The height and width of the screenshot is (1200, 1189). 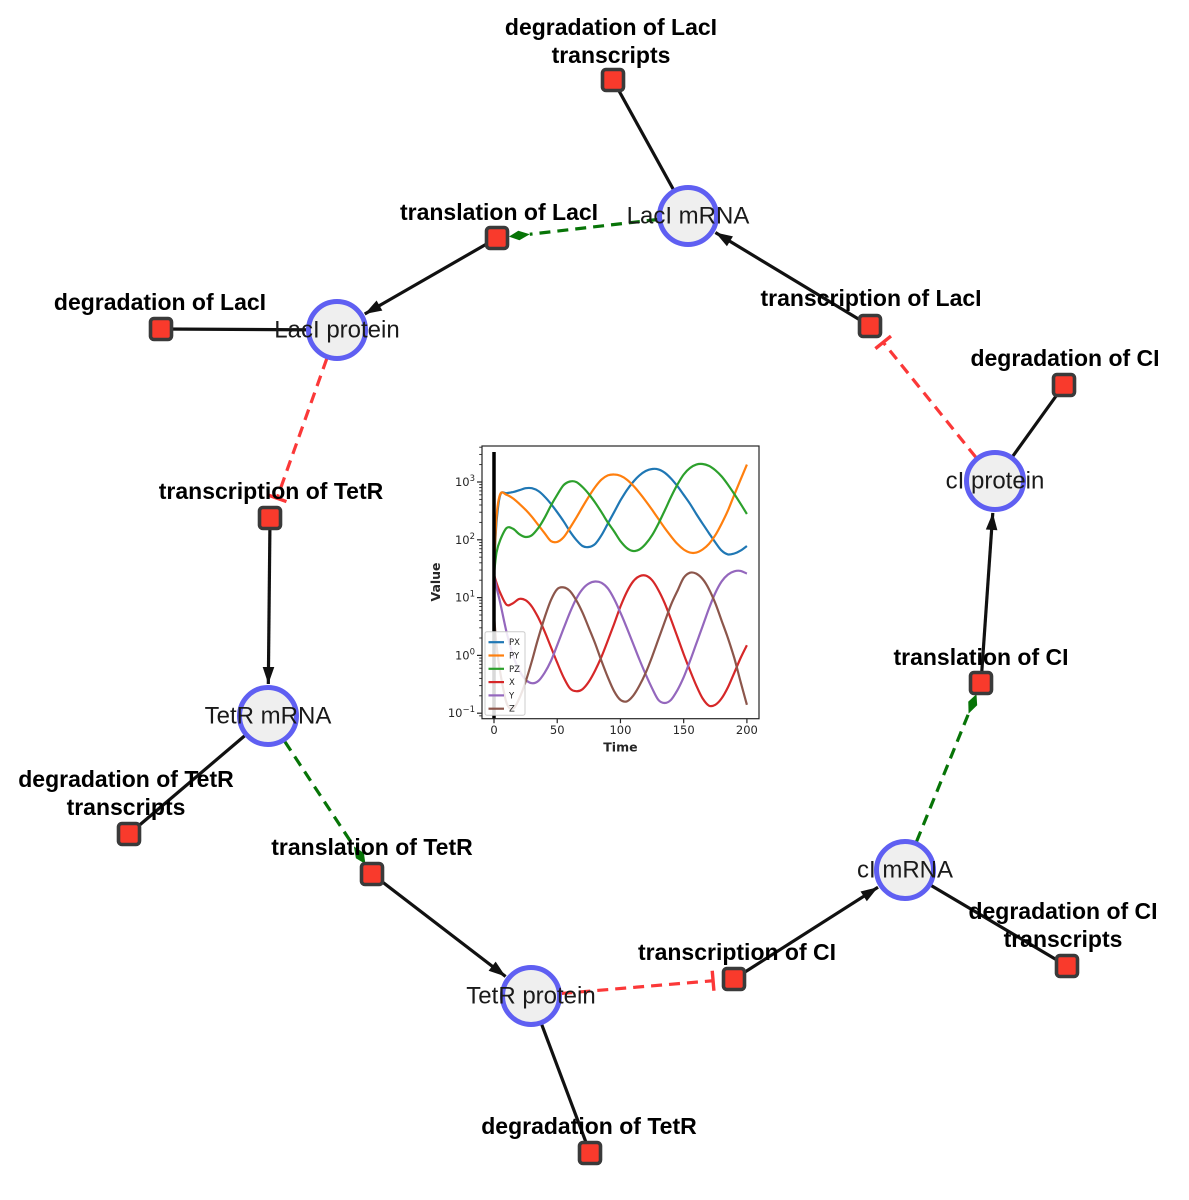 I want to click on edge-transcription_laci-laci_mrna, so click(x=792, y=279).